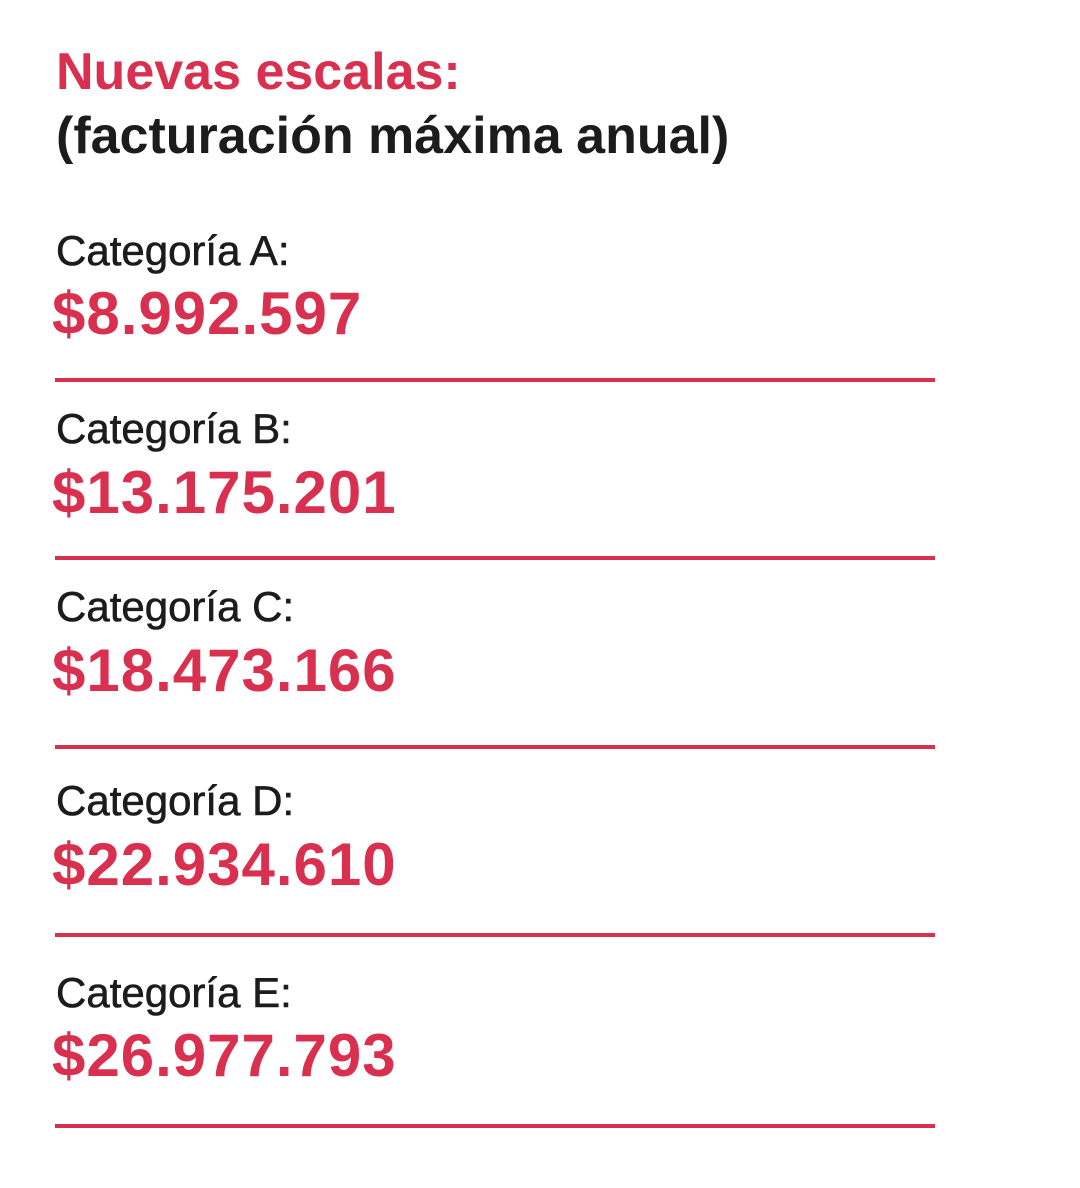  Describe the element at coordinates (174, 428) in the screenshot. I see `category-label: Categoría B:` at that location.